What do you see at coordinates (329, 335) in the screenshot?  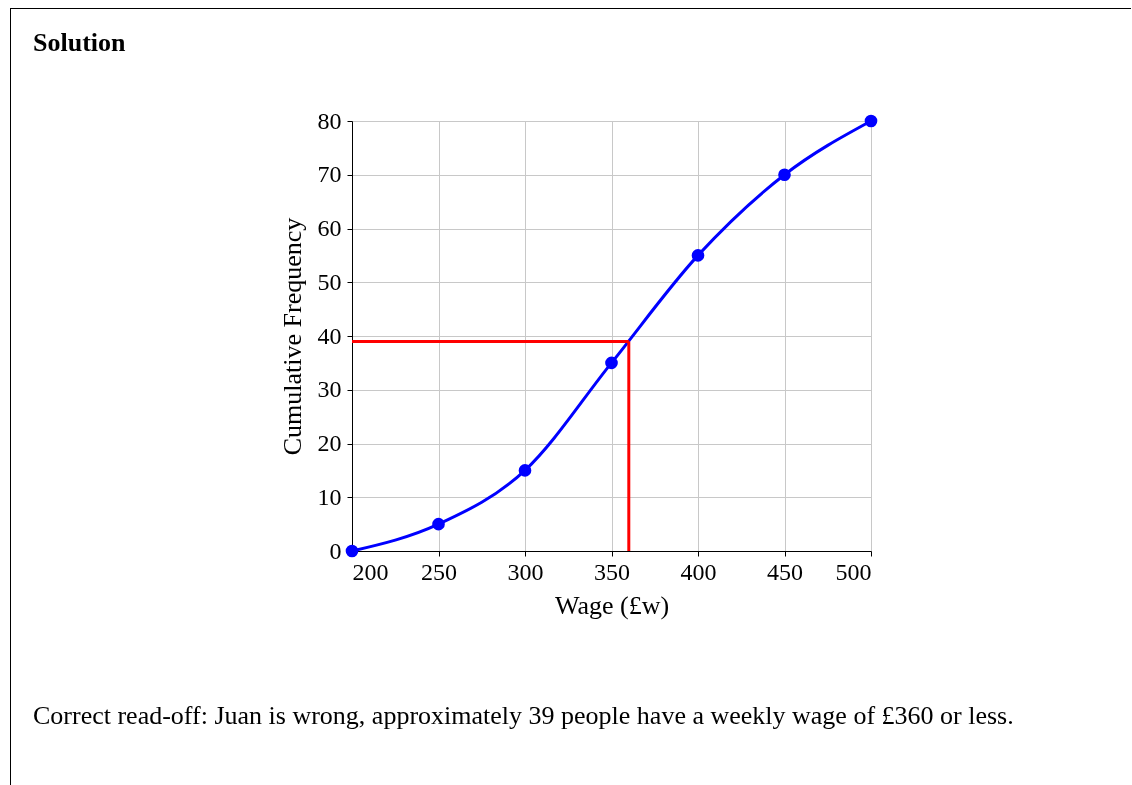 I see `y-tick-label: 40` at bounding box center [329, 335].